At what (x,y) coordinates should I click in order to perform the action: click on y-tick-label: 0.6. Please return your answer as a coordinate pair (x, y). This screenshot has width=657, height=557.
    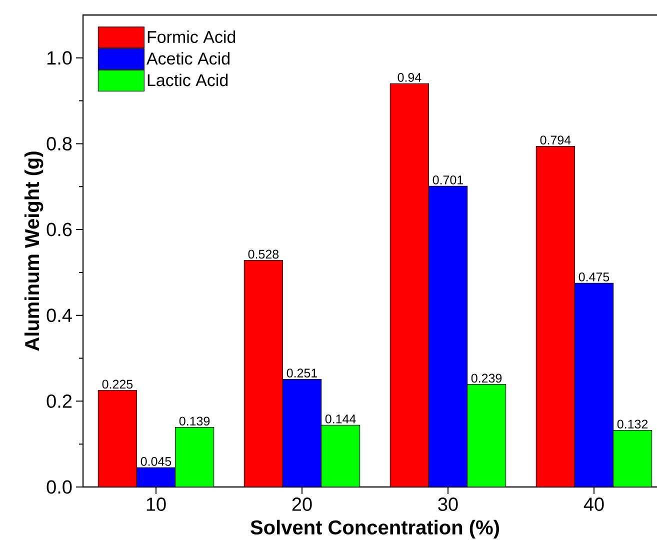
    Looking at the image, I should click on (59, 229).